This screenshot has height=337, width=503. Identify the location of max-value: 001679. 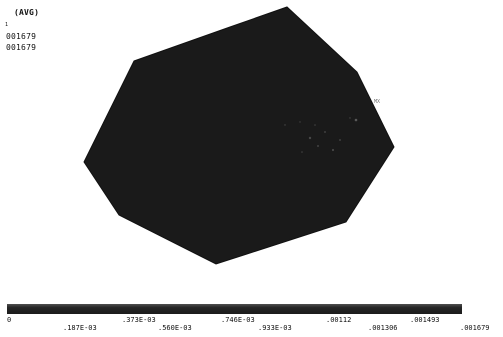
(21, 47).